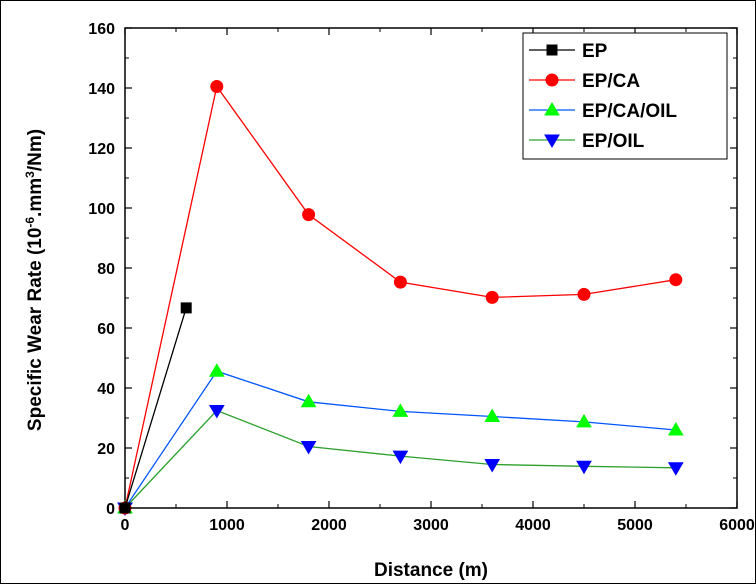 The image size is (756, 585). Describe the element at coordinates (635, 525) in the screenshot. I see `x-tick-label: 5000` at that location.